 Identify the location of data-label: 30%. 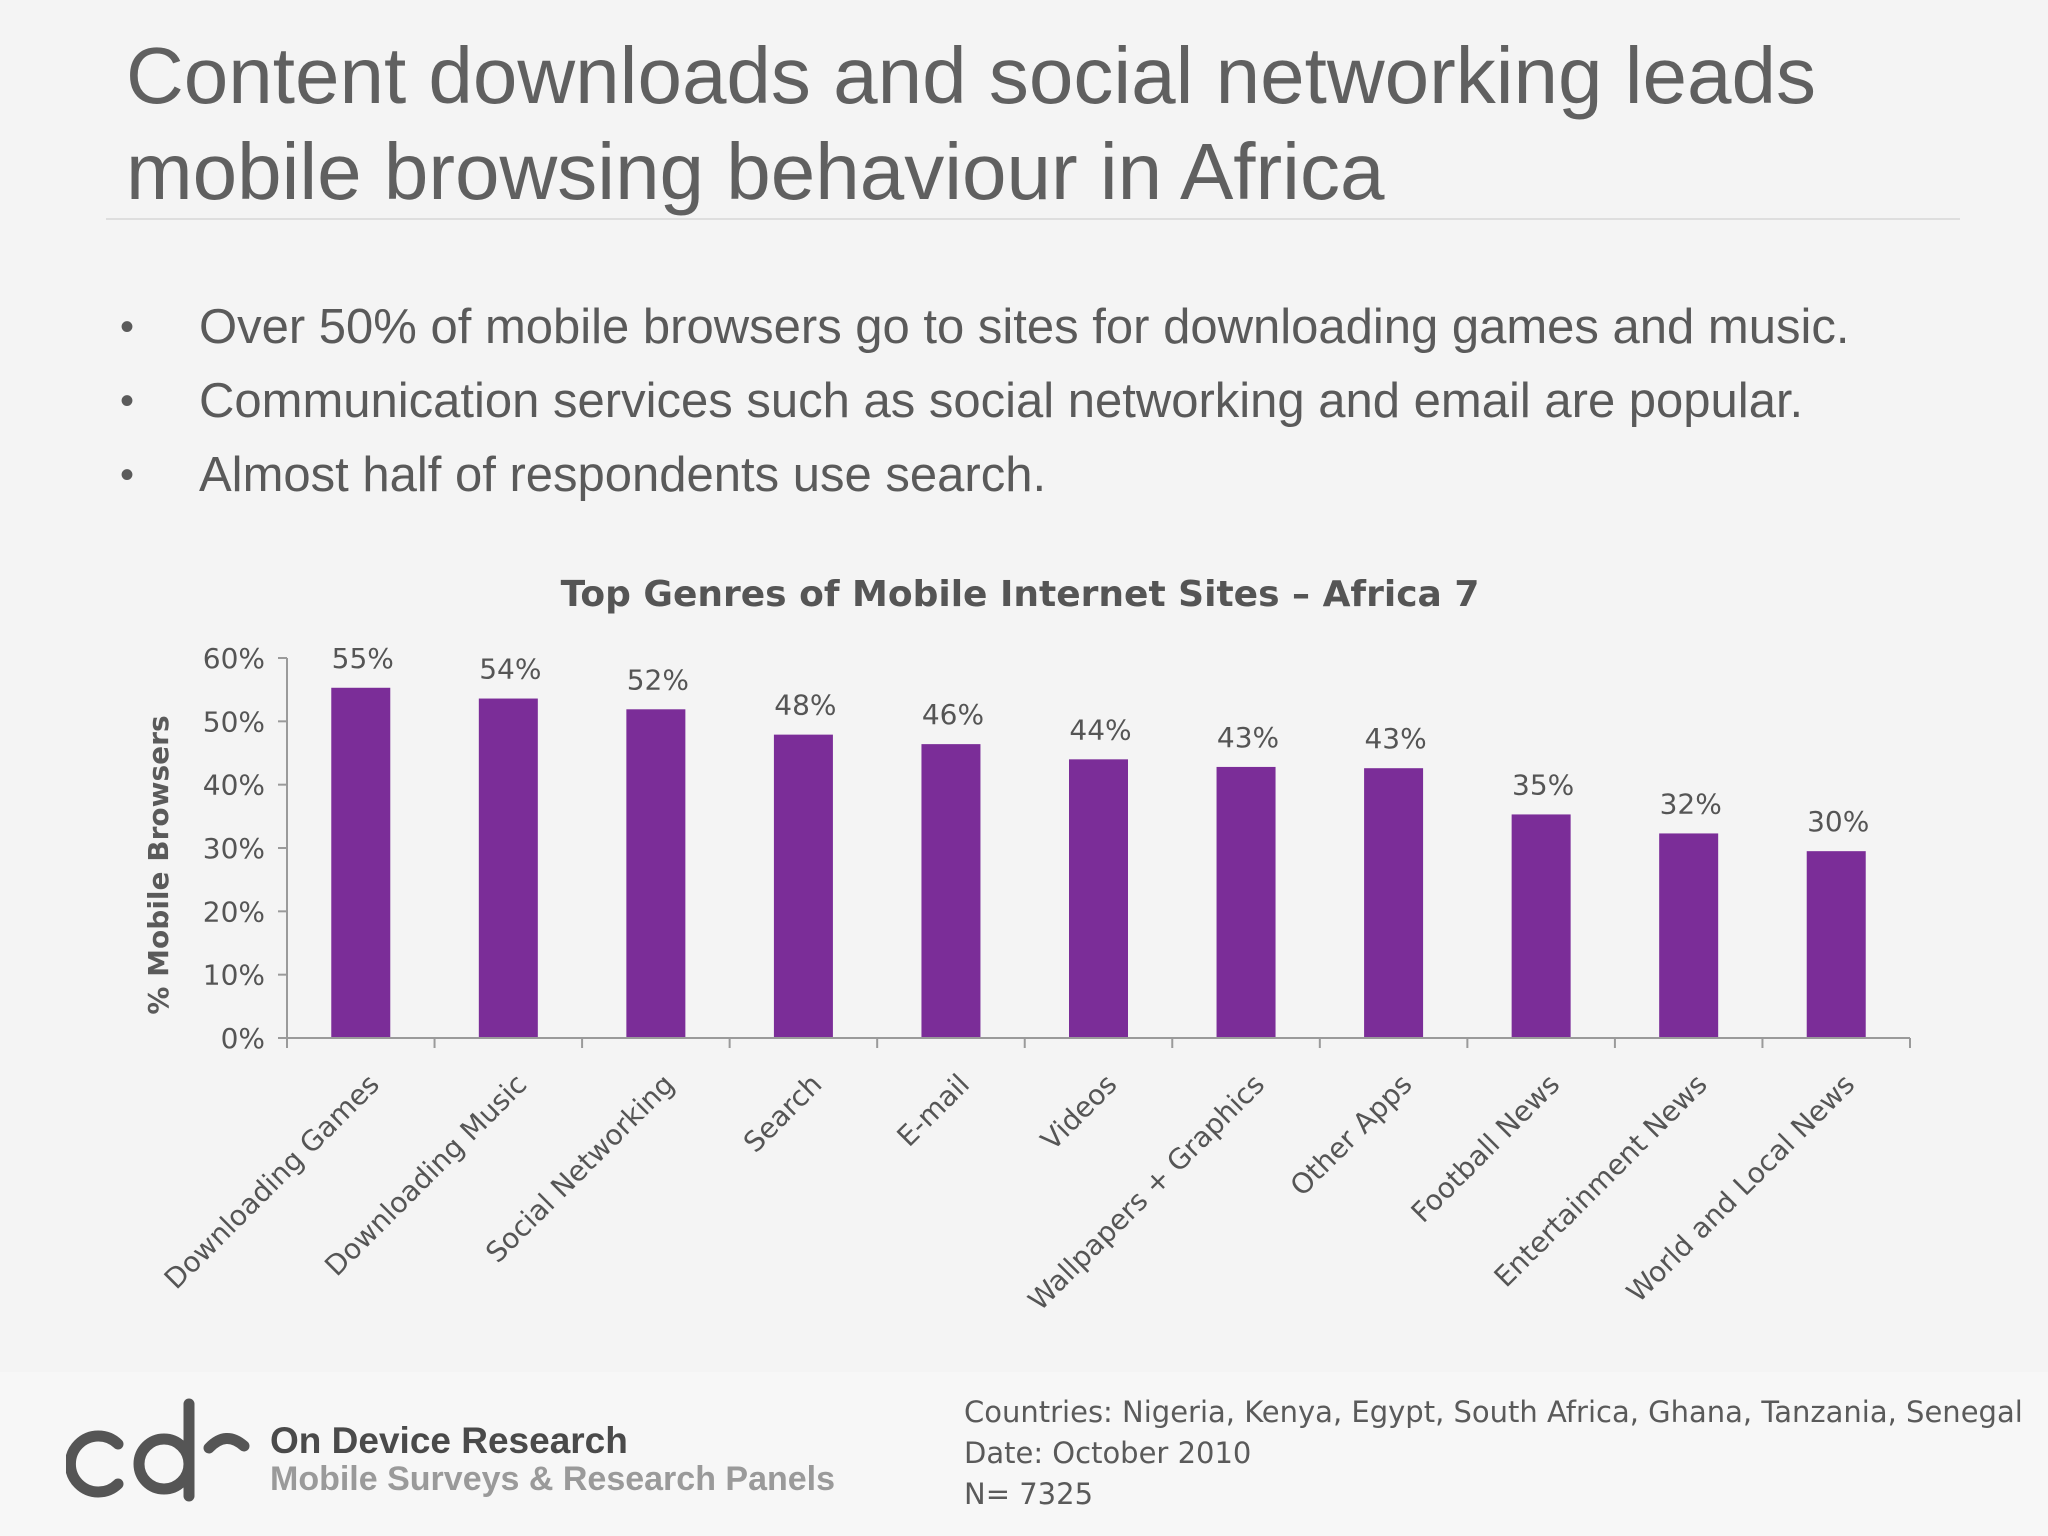
(1838, 821).